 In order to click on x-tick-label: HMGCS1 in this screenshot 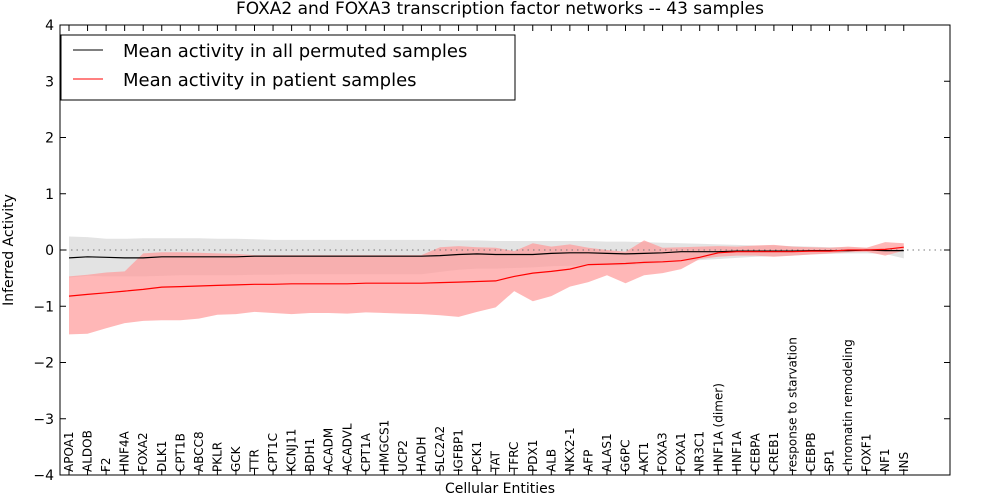, I will do `click(384, 446)`.